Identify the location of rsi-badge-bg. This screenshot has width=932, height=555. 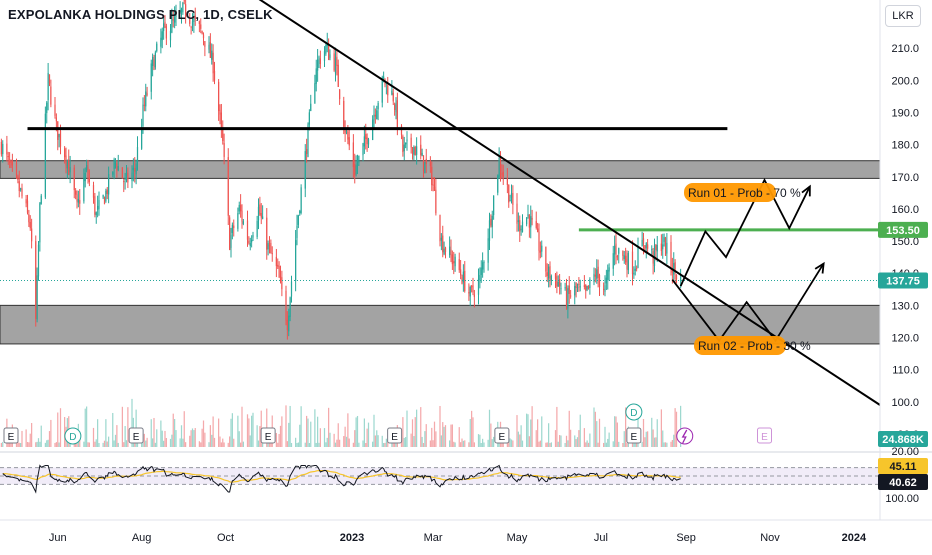
(903, 482).